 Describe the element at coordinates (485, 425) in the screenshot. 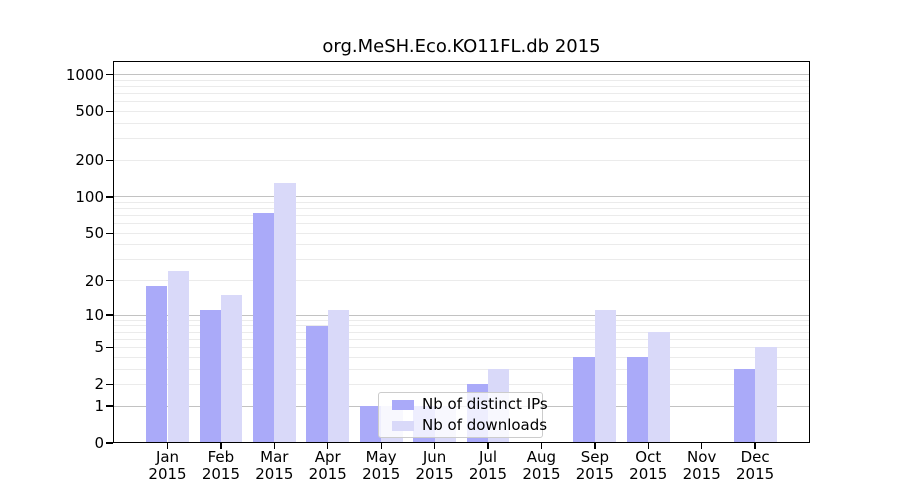

I see `legend-label-downloads: Nb of downloads` at that location.